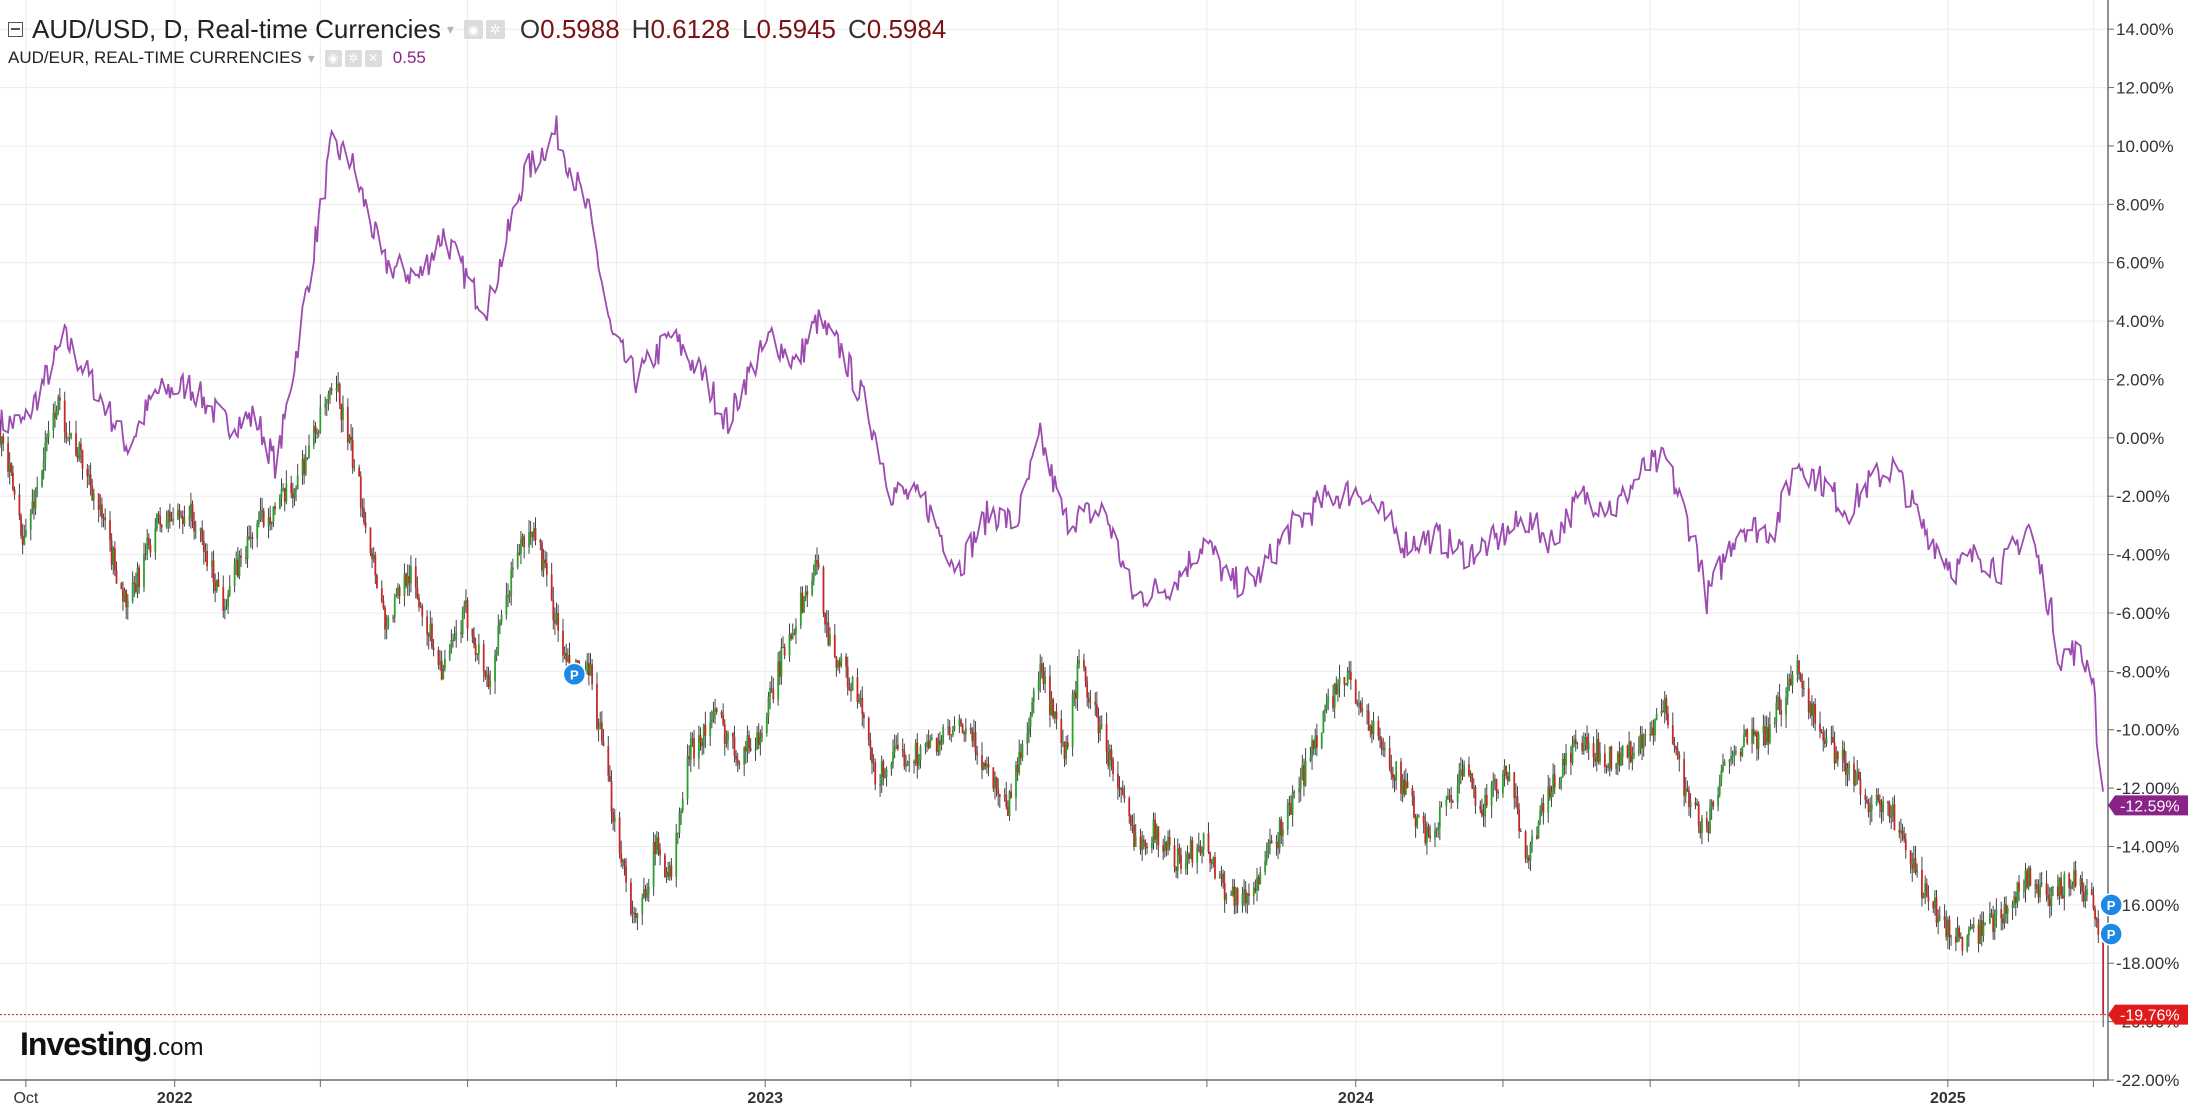  What do you see at coordinates (2147, 1080) in the screenshot?
I see `y-tick-label: -22.00%` at bounding box center [2147, 1080].